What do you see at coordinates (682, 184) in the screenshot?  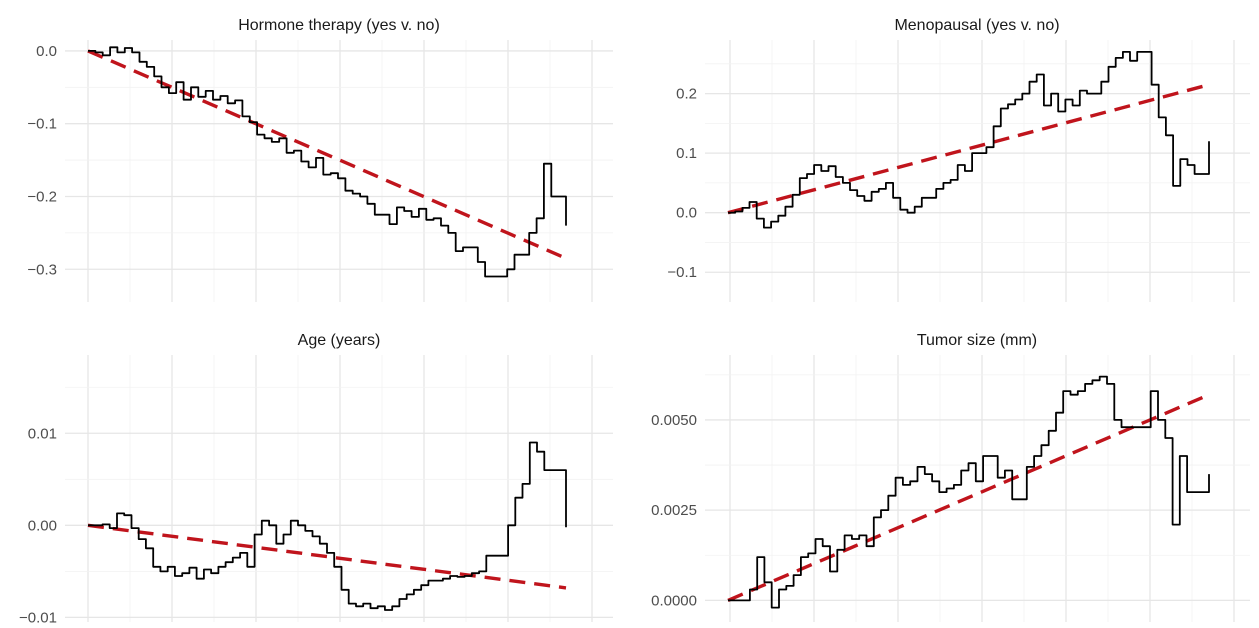 I see `y-ticks-menopausal: 0.2 0.1 0.0 −0.1` at bounding box center [682, 184].